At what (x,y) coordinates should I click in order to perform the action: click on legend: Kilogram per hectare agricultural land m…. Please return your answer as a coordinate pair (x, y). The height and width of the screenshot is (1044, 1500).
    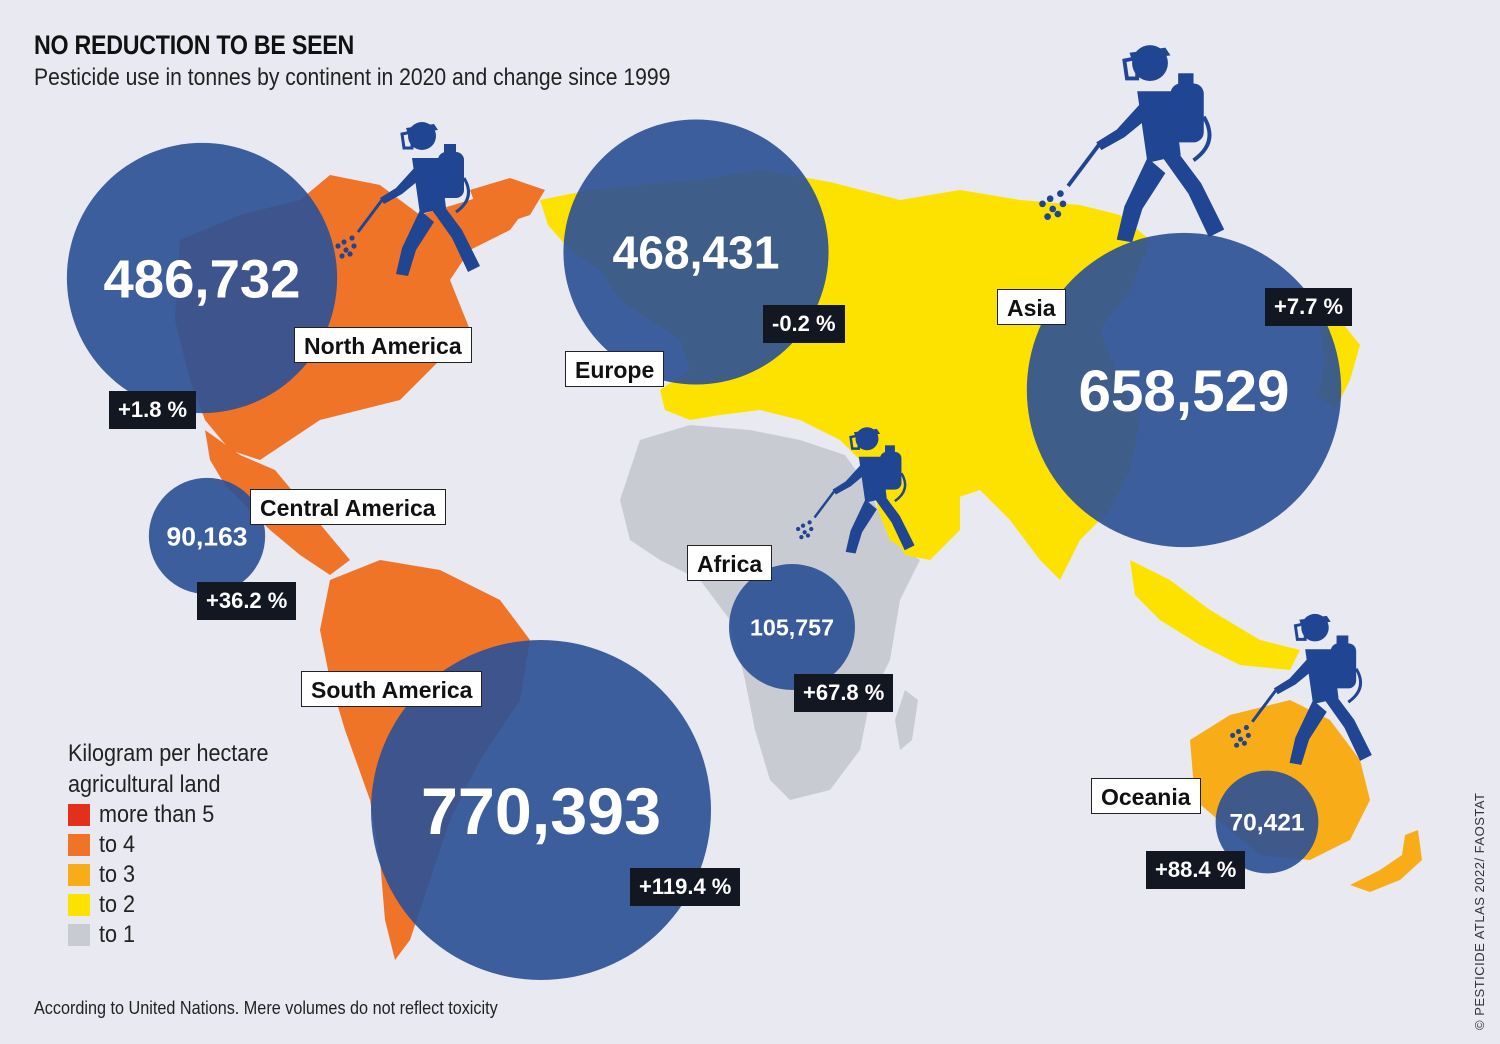
    Looking at the image, I should click on (188, 844).